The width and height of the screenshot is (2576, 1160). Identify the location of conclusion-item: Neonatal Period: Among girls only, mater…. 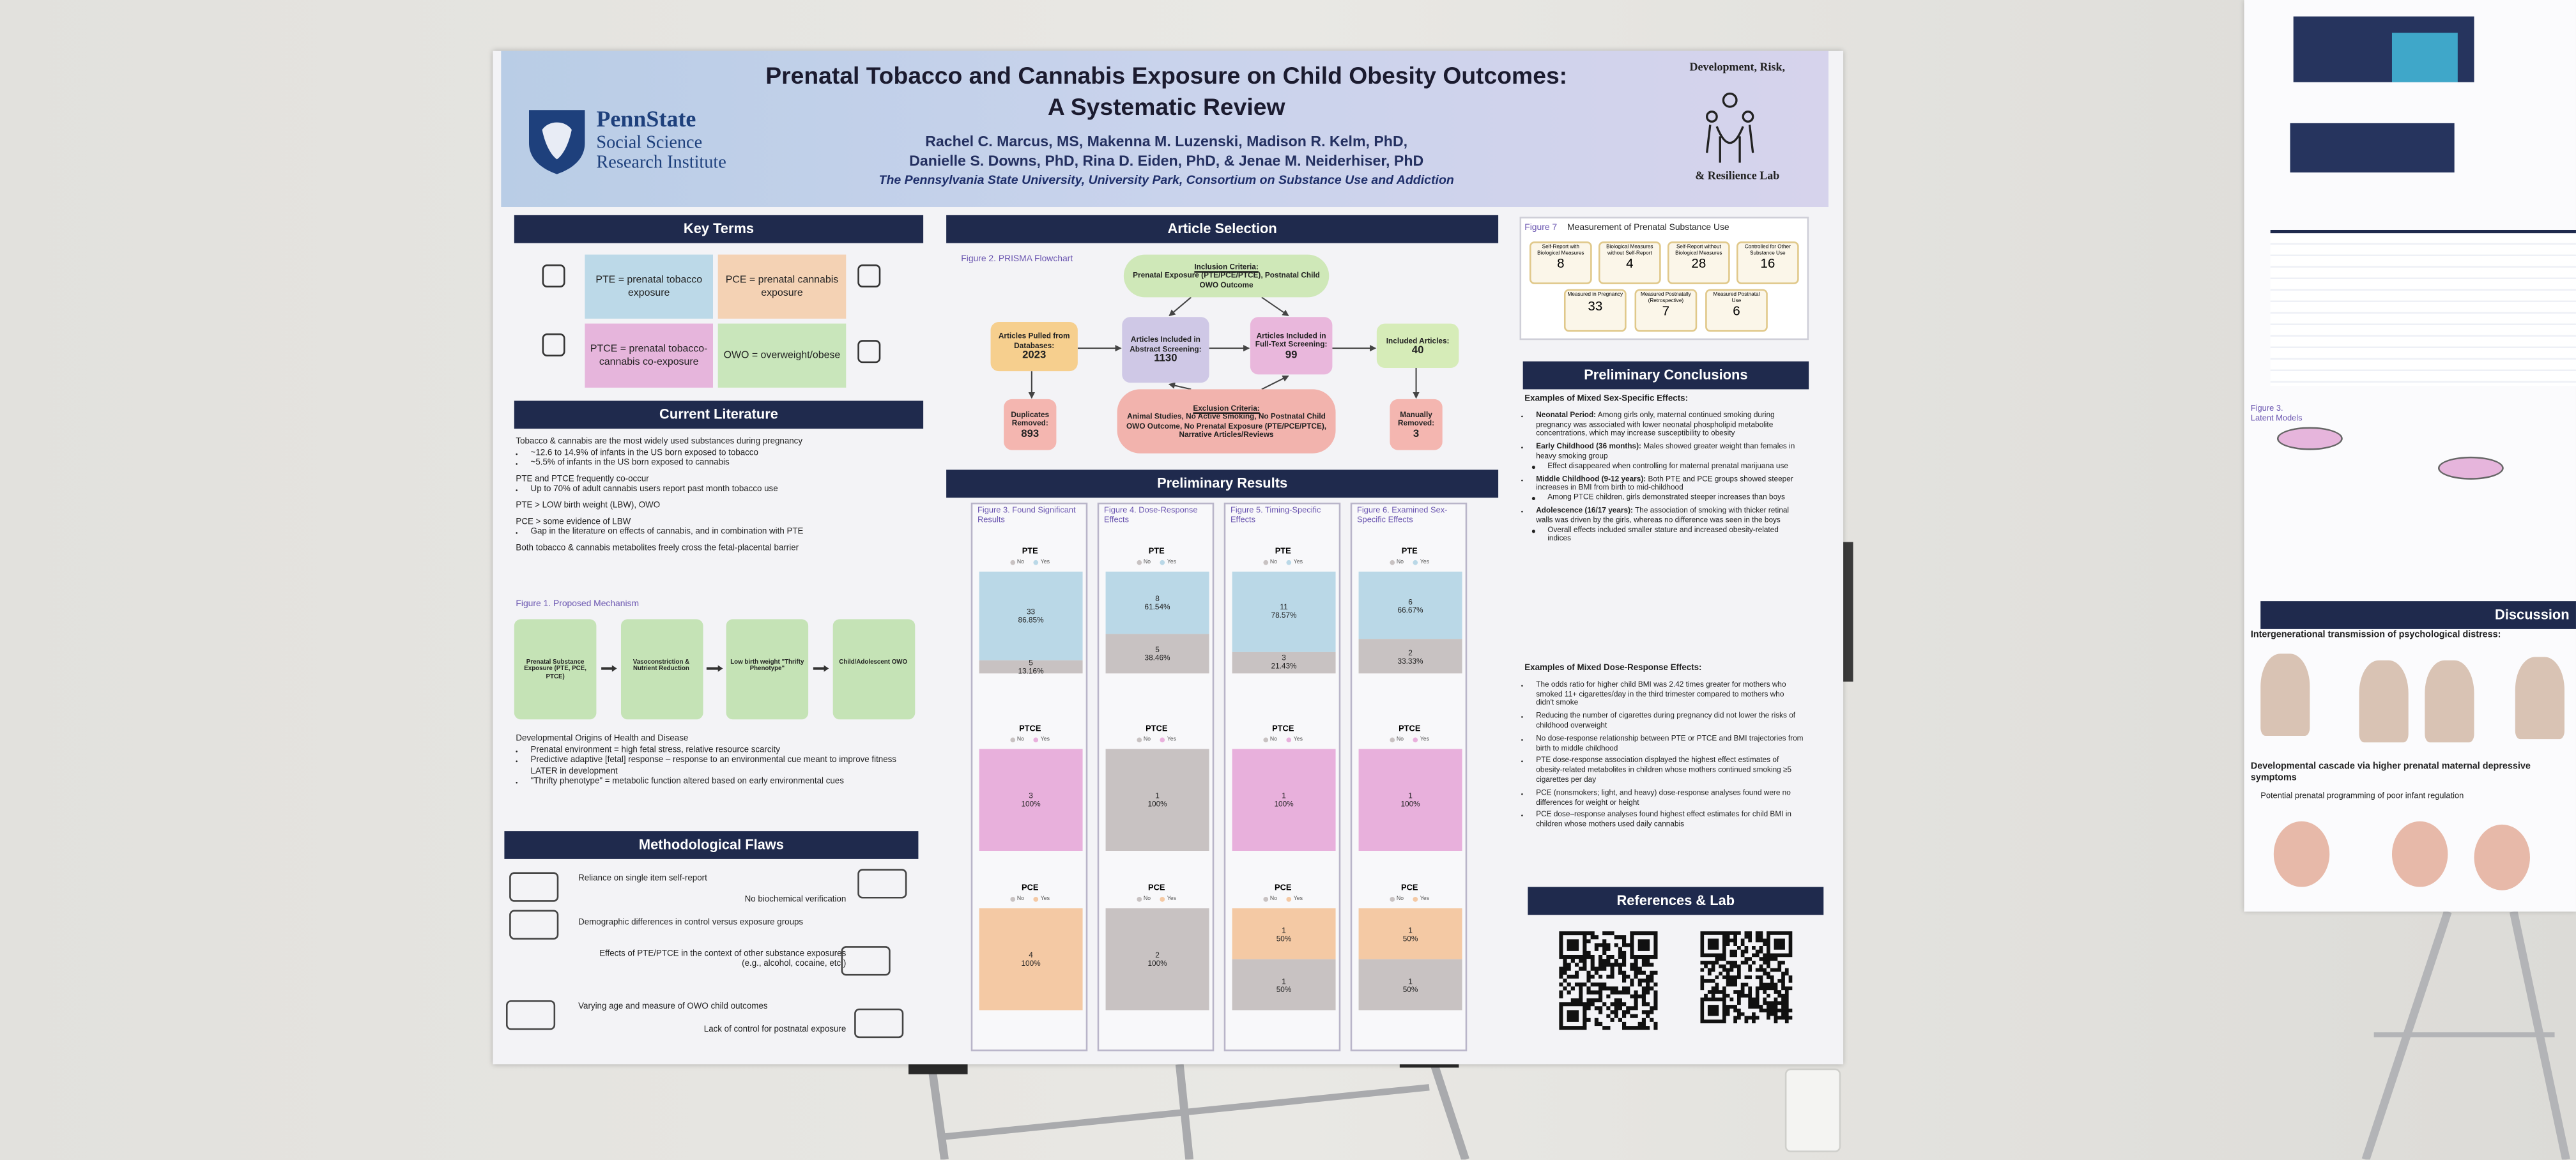
(1670, 424).